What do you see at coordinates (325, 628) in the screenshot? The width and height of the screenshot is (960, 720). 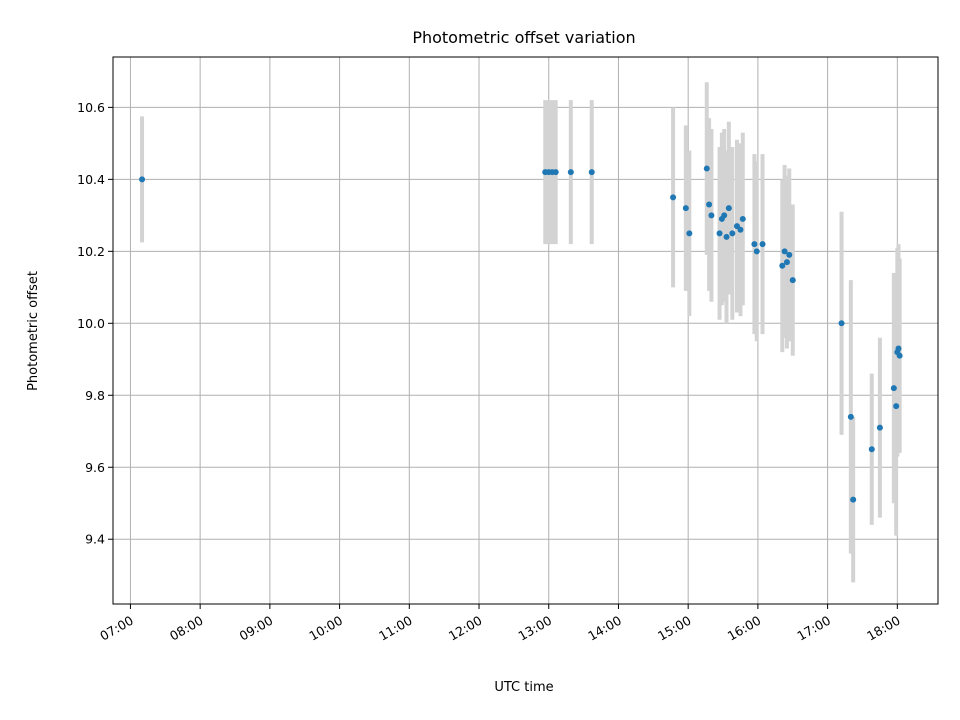 I see `x-tick-label: 10:00` at bounding box center [325, 628].